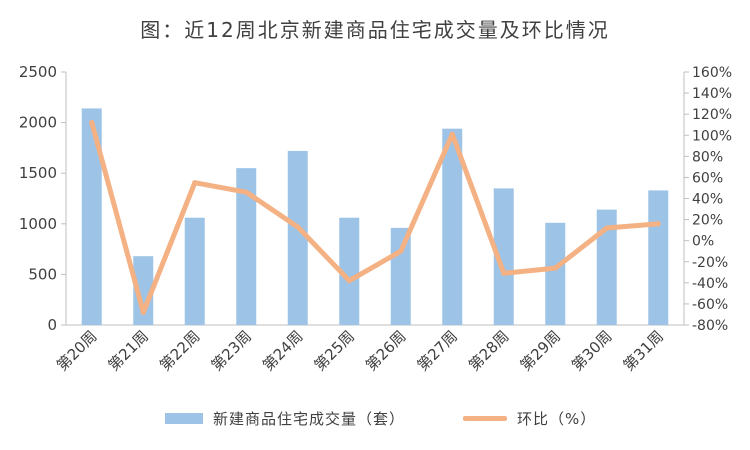  I want to click on x-tick-label: 第26周, so click(385, 350).